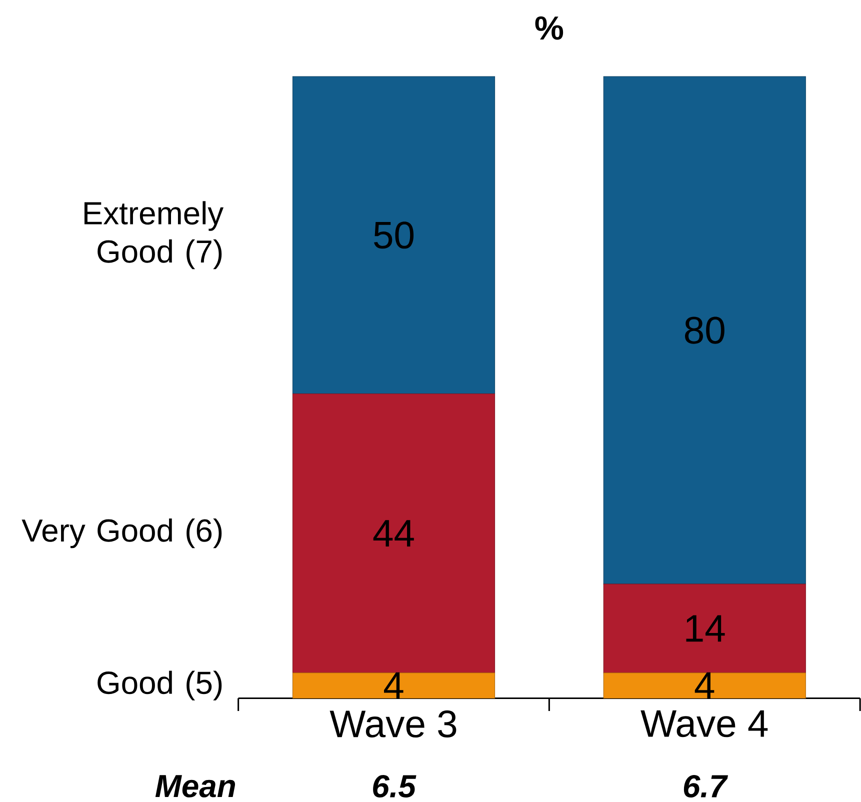 This screenshot has height=802, width=861. Describe the element at coordinates (393, 724) in the screenshot. I see `x-tick-label: Wave 3` at that location.